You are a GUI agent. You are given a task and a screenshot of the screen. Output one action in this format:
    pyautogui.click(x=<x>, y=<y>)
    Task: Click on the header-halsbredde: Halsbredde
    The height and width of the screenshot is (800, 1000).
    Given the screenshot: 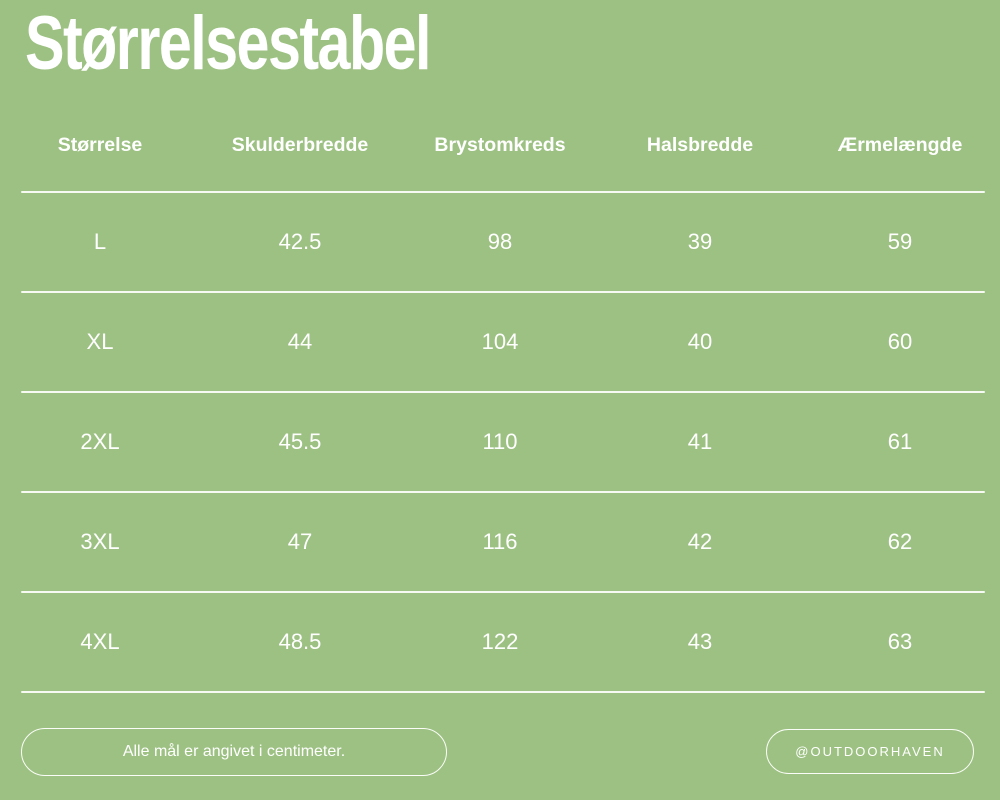 What is the action you would take?
    pyautogui.click(x=700, y=145)
    